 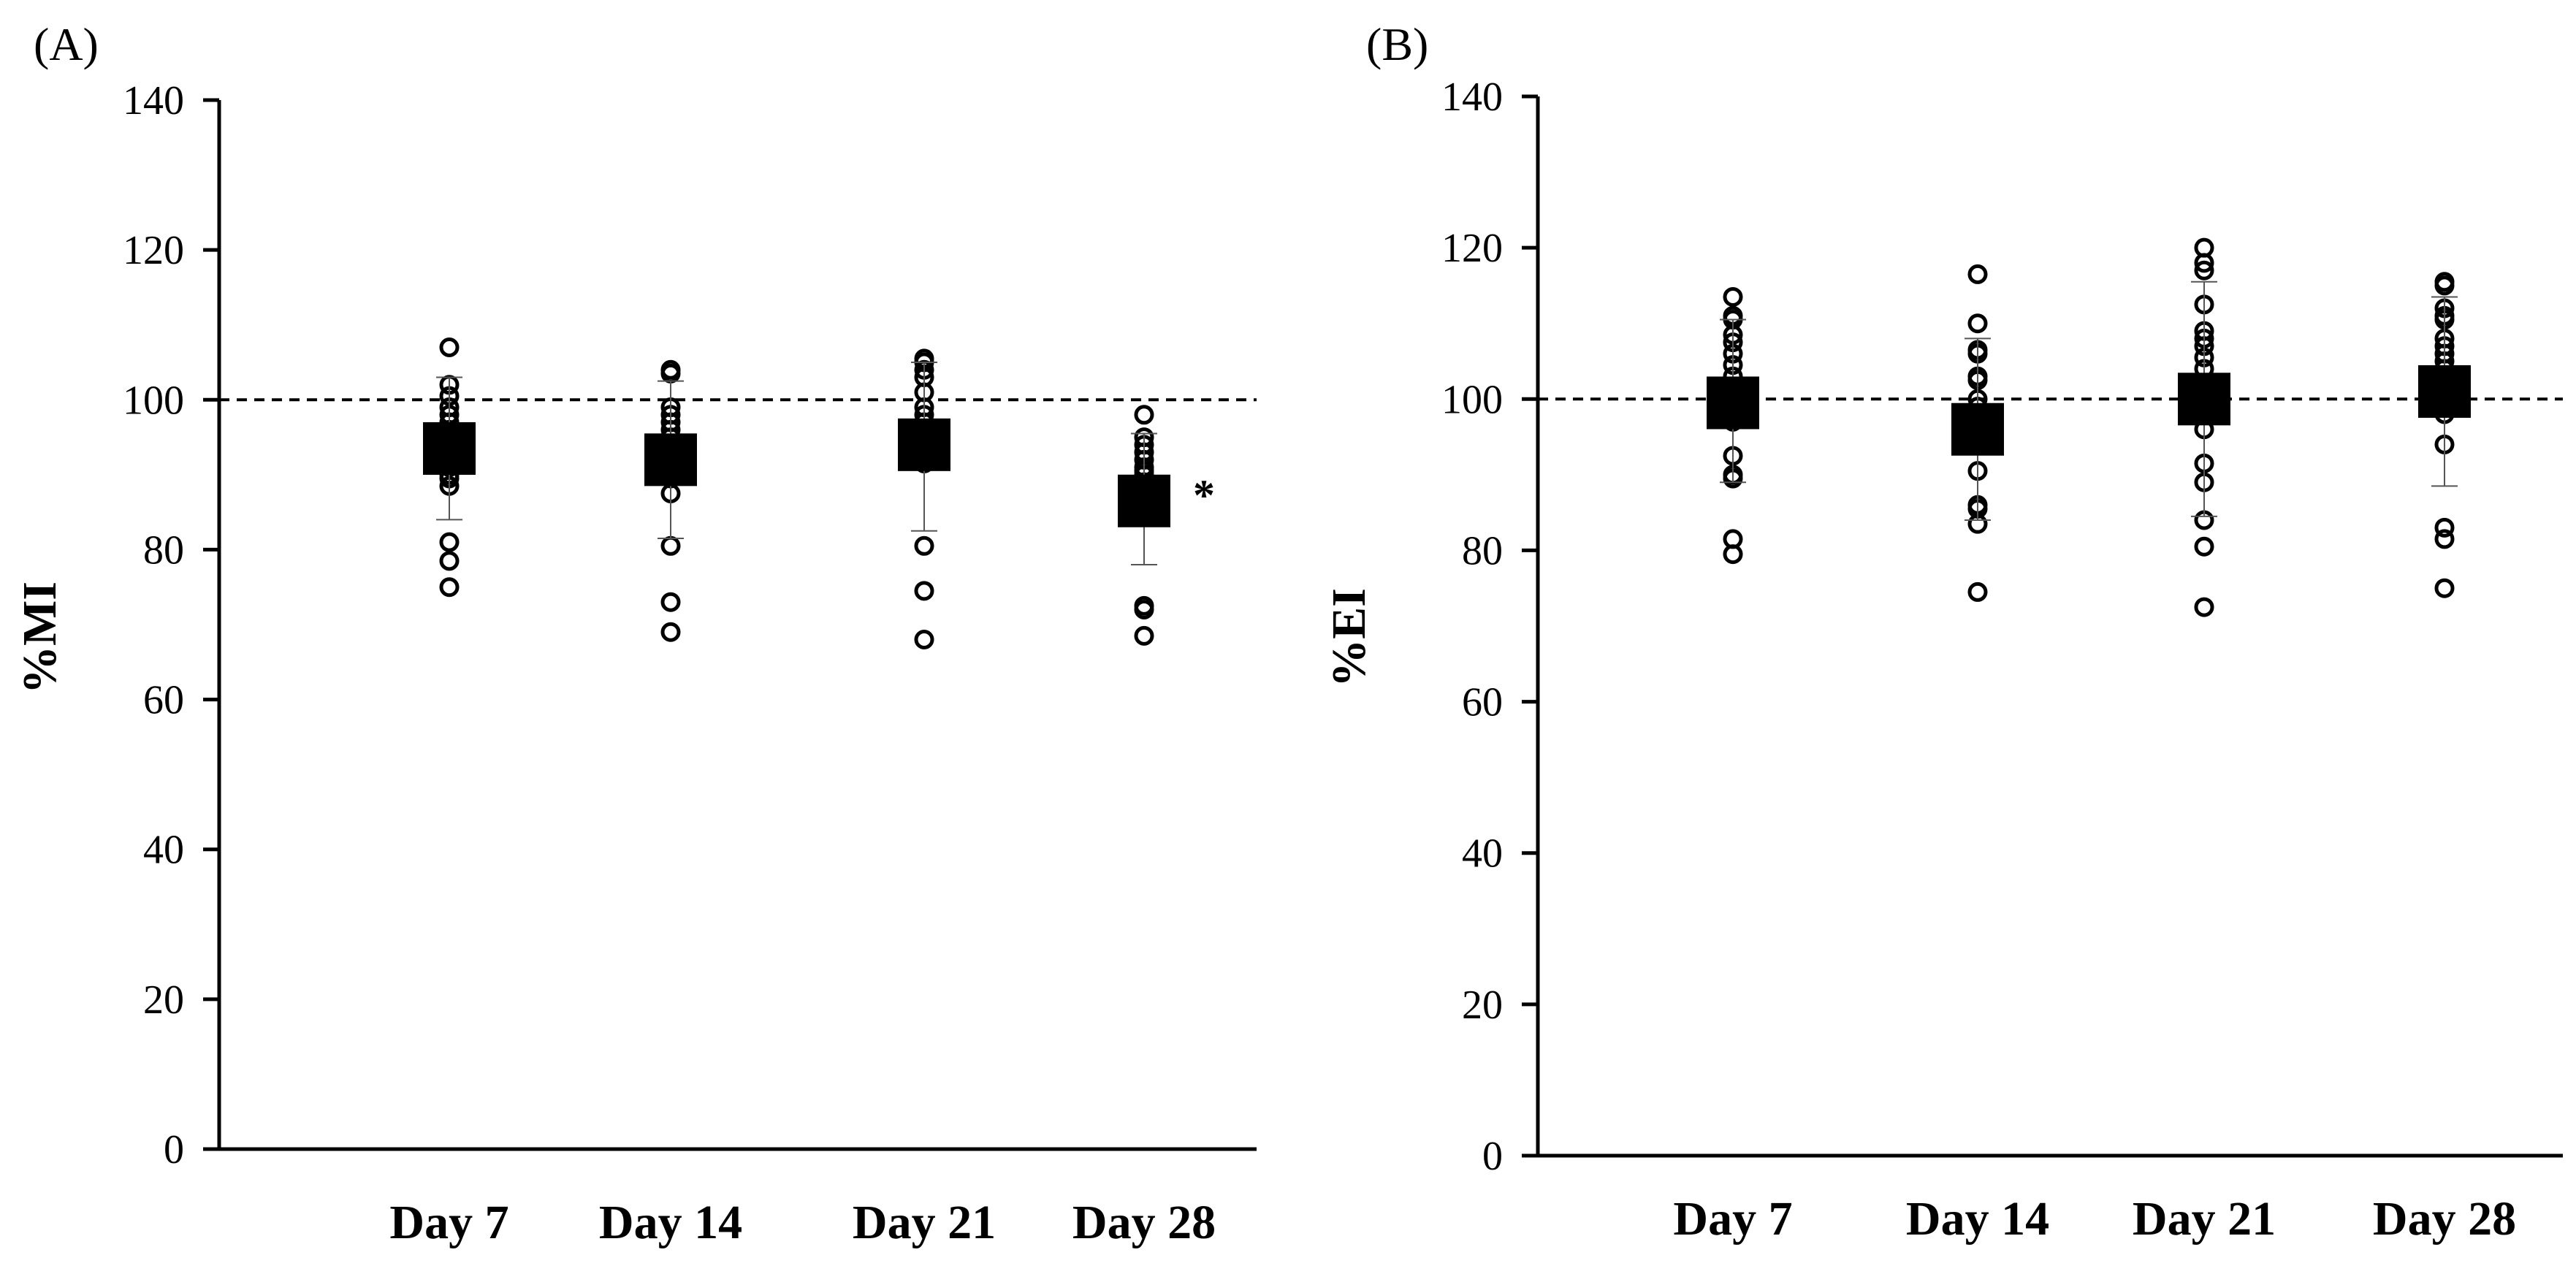 What do you see at coordinates (1490, 627) in the screenshot?
I see `y-ticks-b: 0 20 40 60 80 100 120 140` at bounding box center [1490, 627].